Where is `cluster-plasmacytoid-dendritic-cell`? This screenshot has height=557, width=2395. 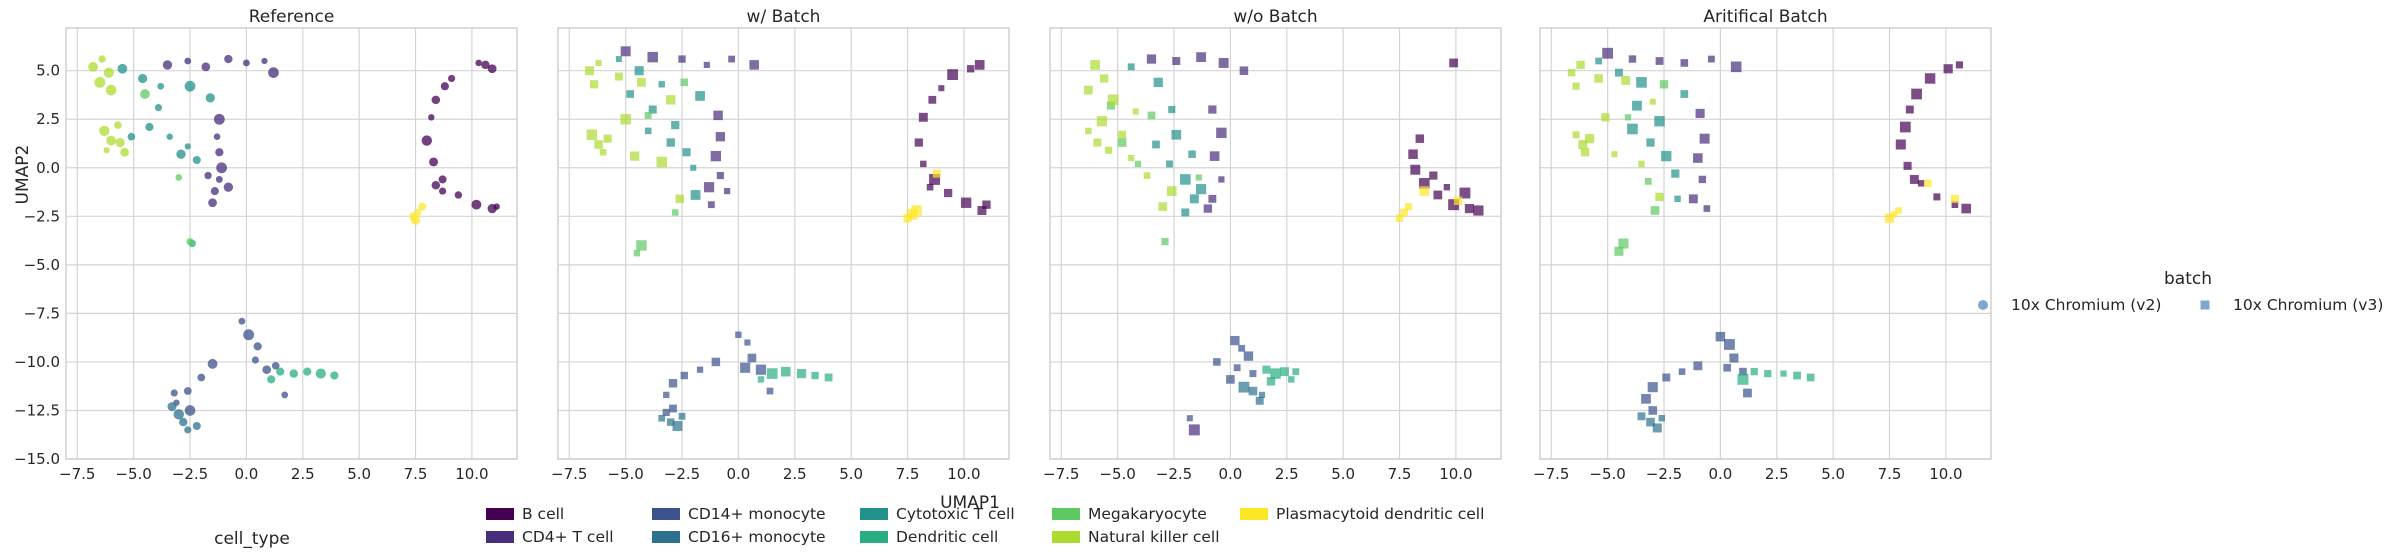
cluster-plasmacytoid-dendritic-cell is located at coordinates (922, 196).